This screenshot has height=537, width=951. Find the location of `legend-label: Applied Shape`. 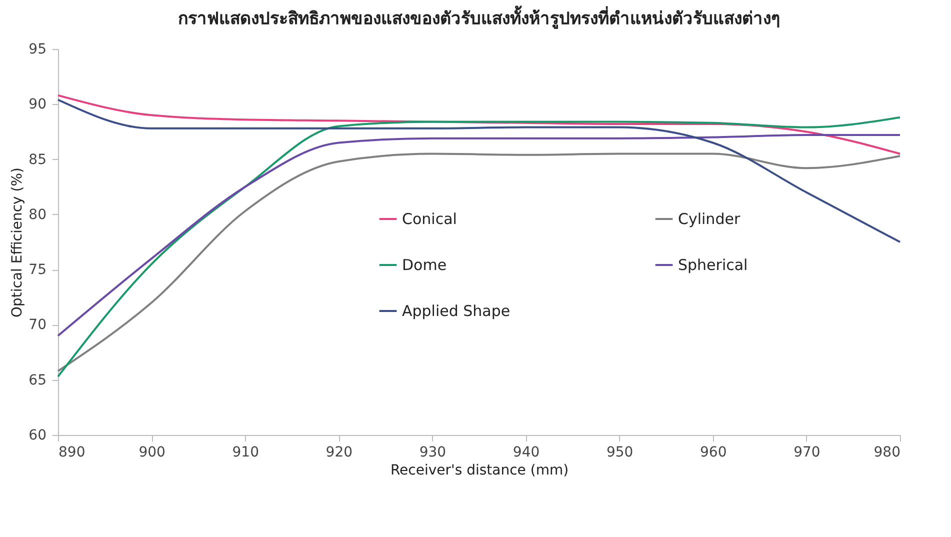

legend-label: Applied Shape is located at coordinates (456, 311).